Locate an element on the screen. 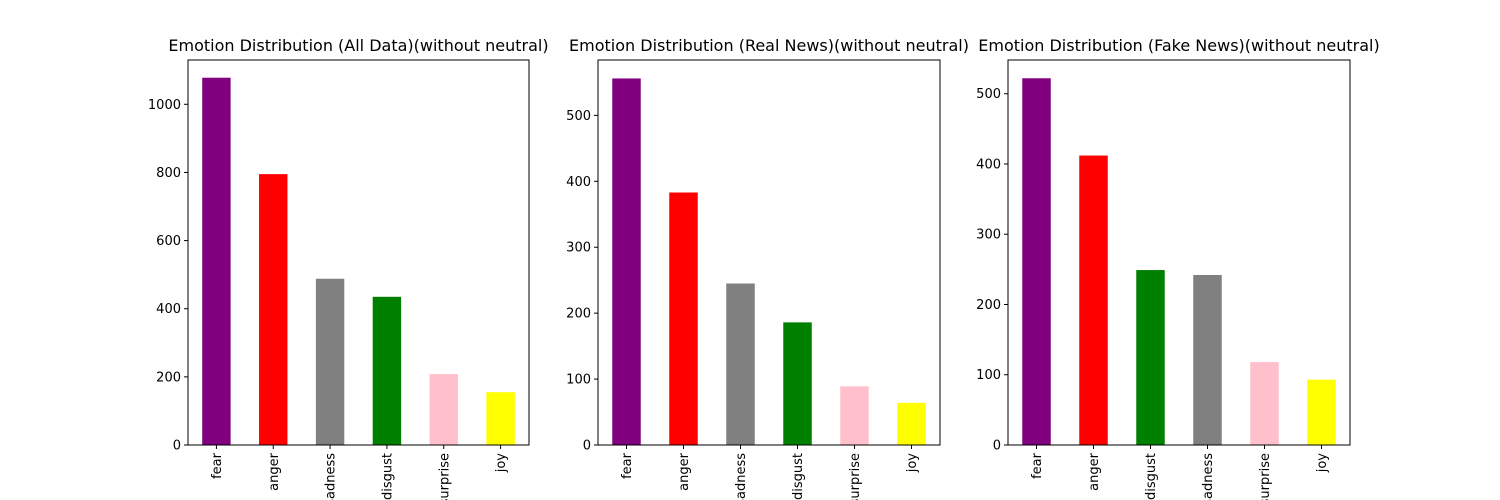  y-tick-label: 600 is located at coordinates (168, 241).